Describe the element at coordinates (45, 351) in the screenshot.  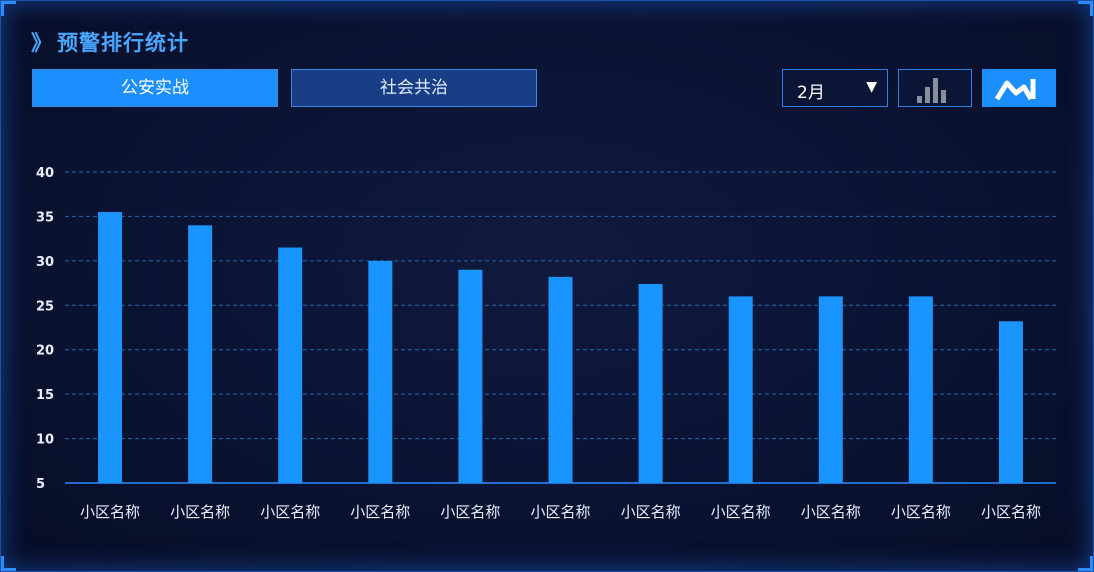
I see `y-tick-label: 20` at that location.